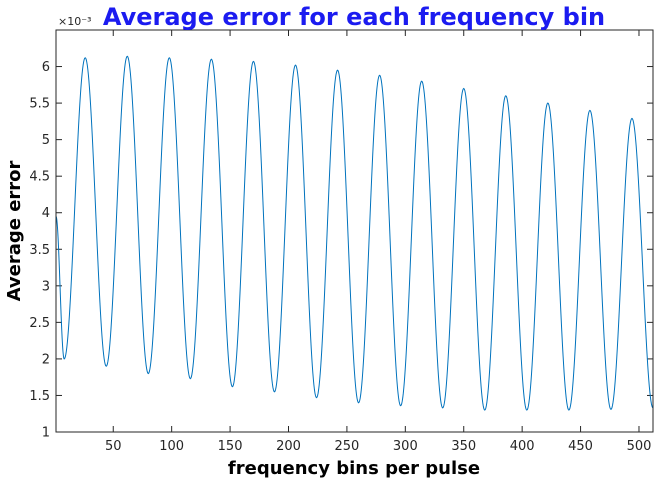 The height and width of the screenshot is (480, 661). Describe the element at coordinates (230, 446) in the screenshot. I see `x-tick-label: 150` at that location.